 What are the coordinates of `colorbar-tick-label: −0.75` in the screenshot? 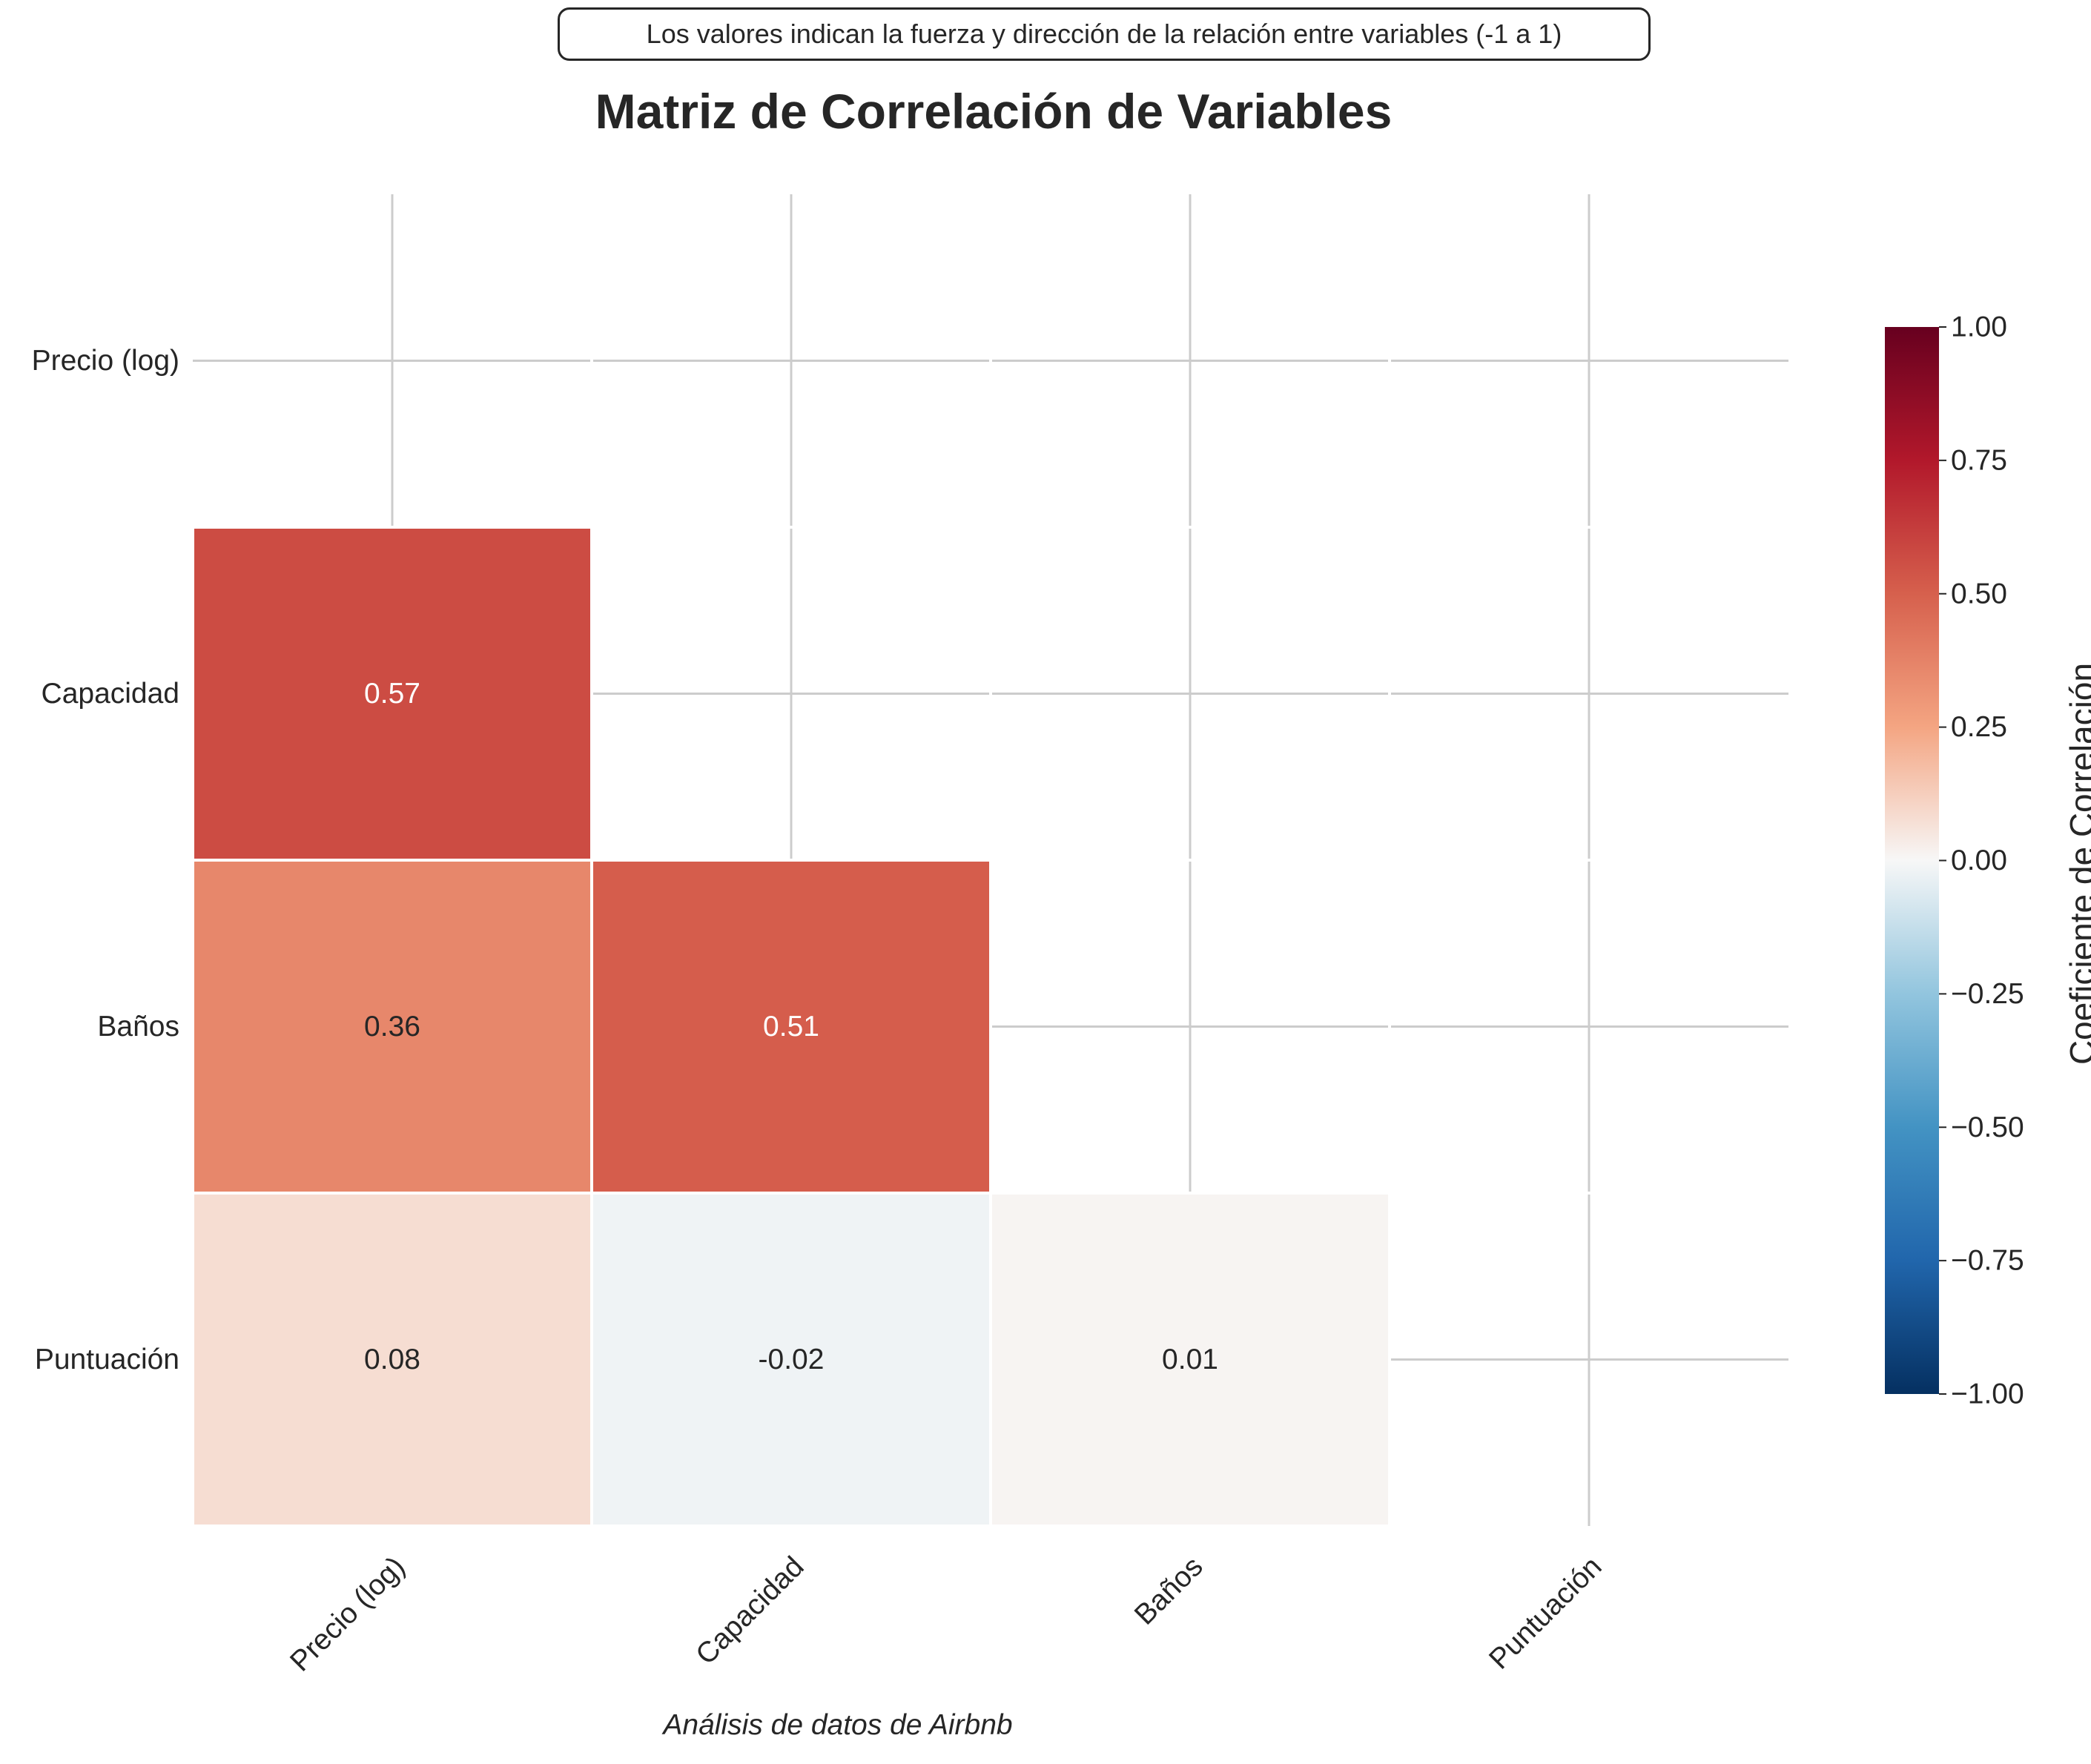 It's located at (1987, 1261).